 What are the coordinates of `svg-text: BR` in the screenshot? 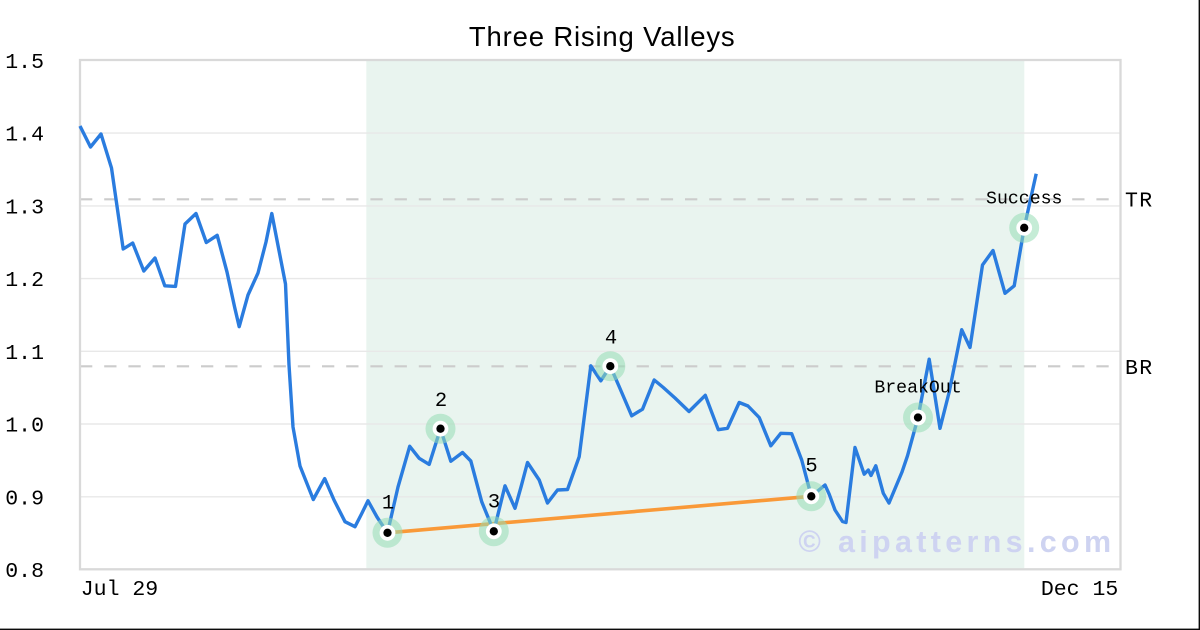 It's located at (1139, 369).